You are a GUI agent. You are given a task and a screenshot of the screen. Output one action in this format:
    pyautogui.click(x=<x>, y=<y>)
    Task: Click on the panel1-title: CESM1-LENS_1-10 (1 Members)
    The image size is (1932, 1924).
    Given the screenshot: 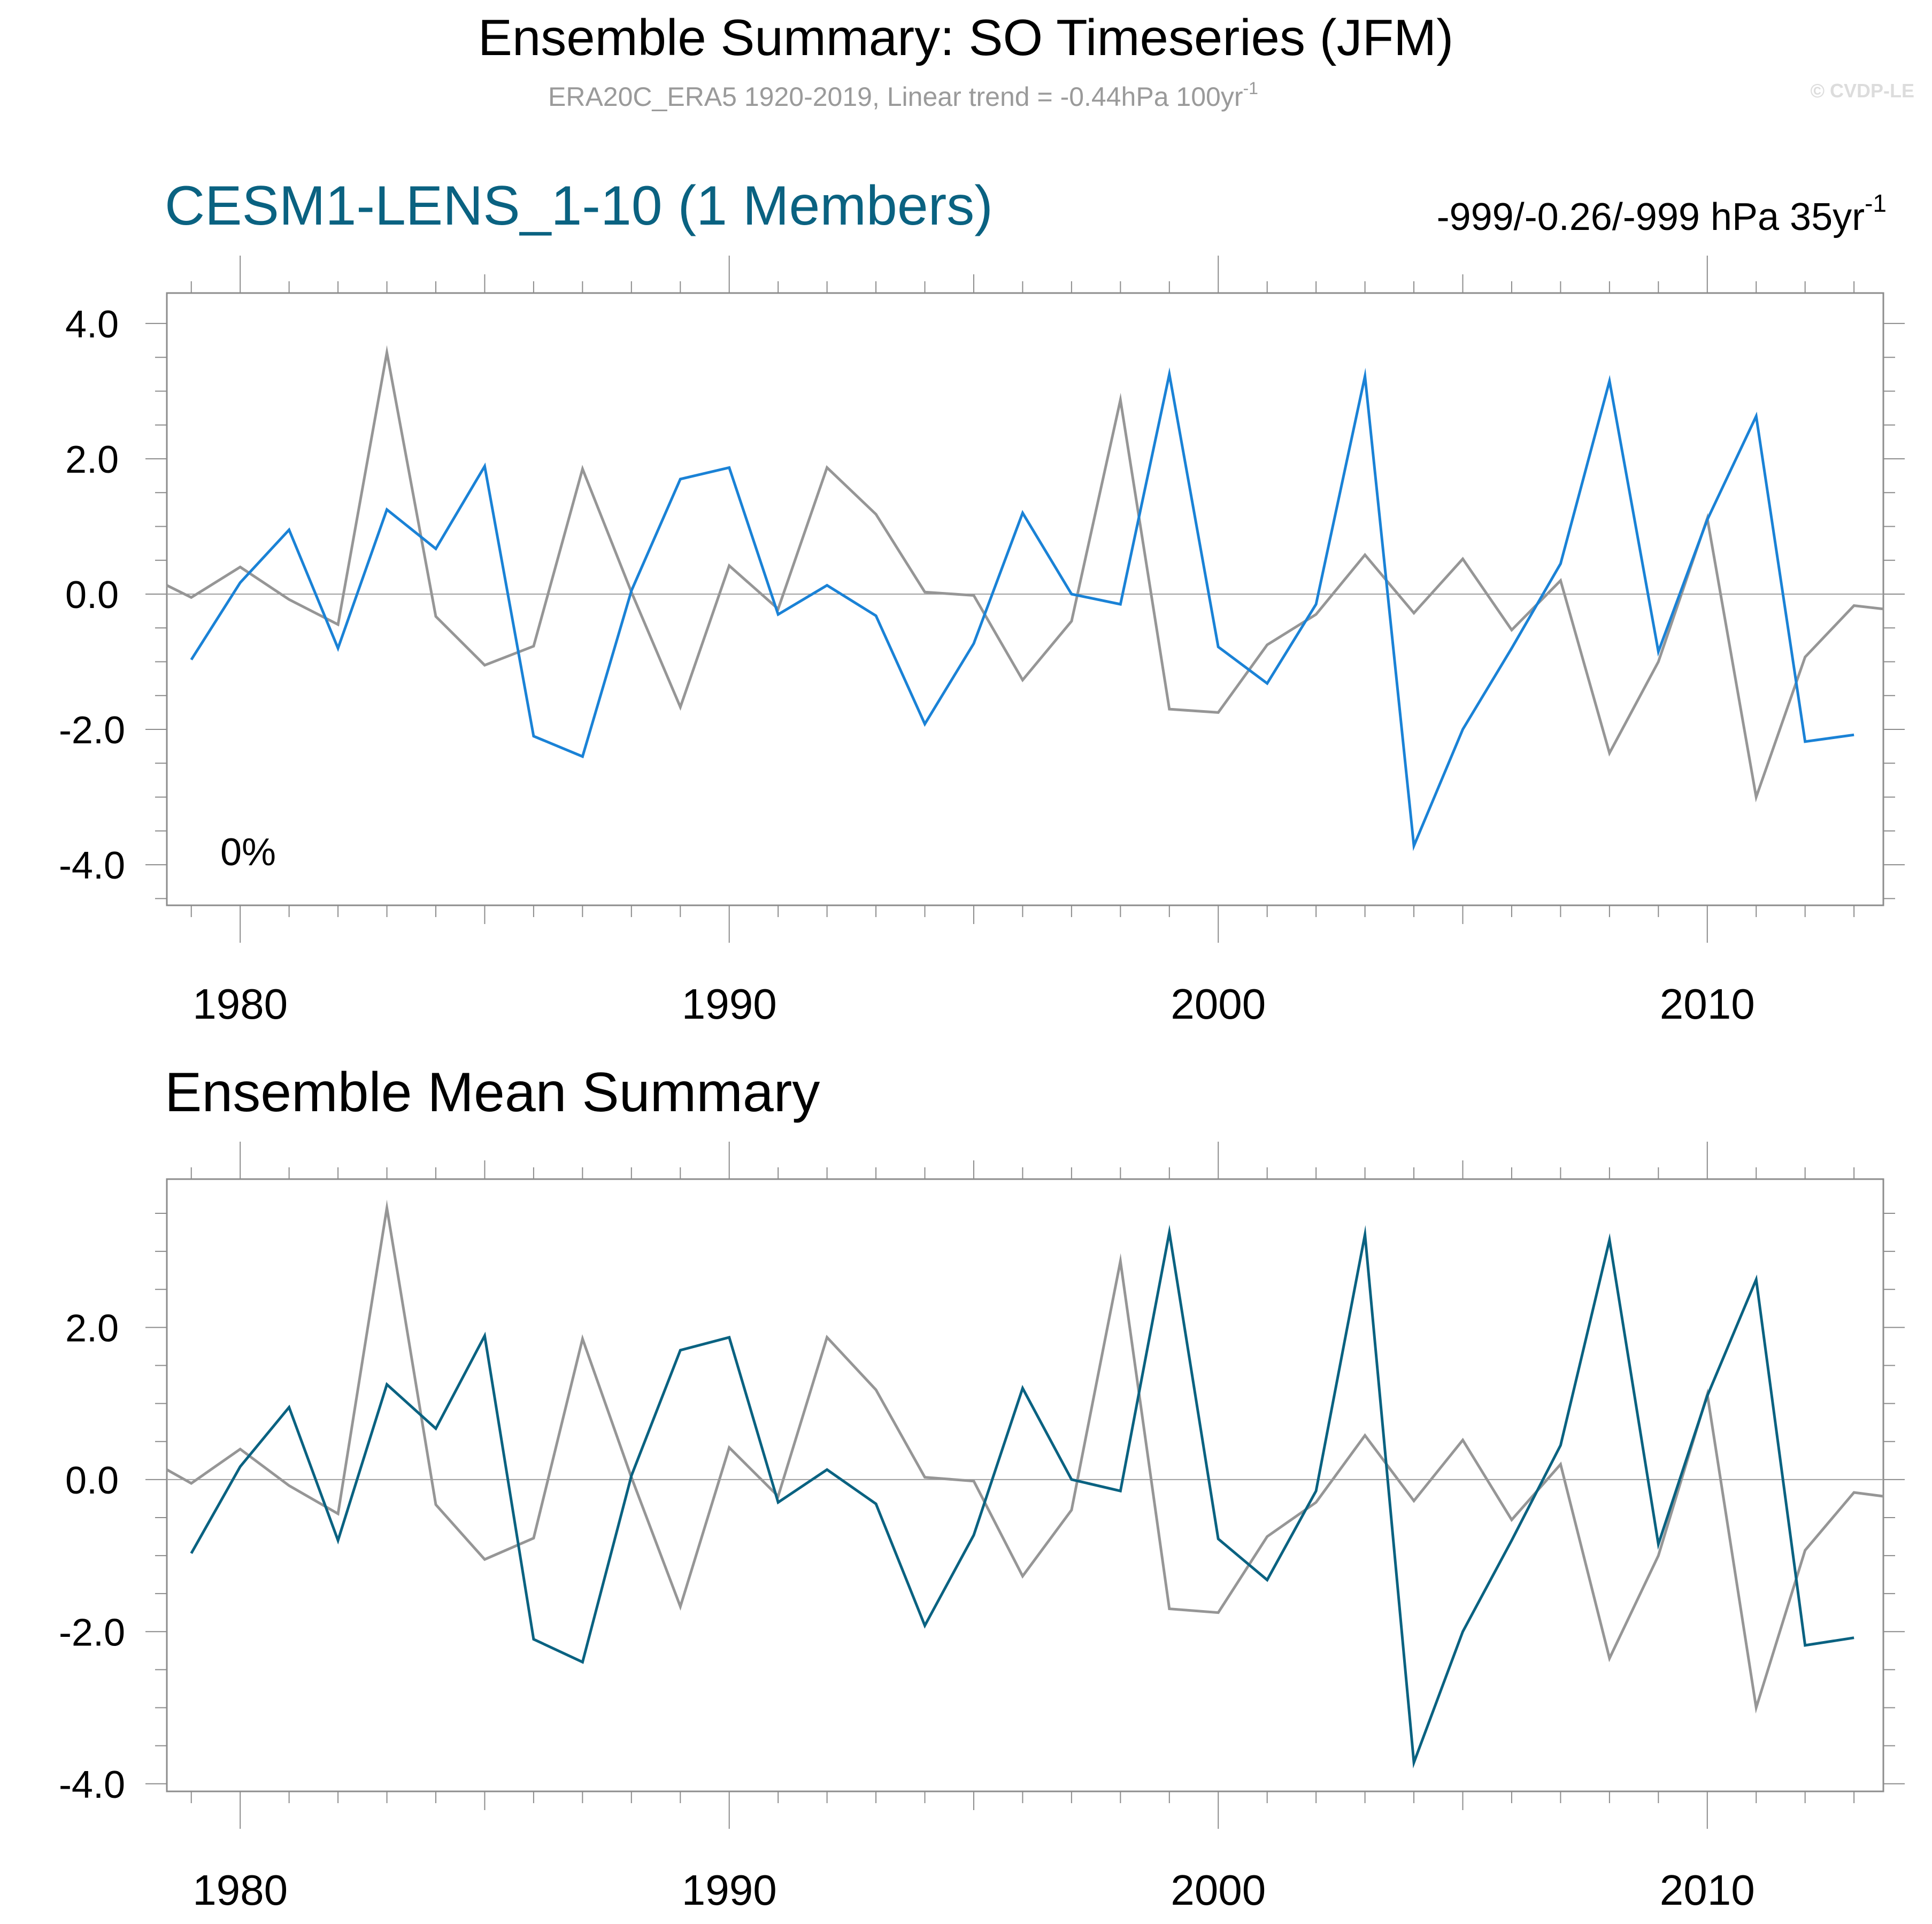 What is the action you would take?
    pyautogui.click(x=579, y=206)
    